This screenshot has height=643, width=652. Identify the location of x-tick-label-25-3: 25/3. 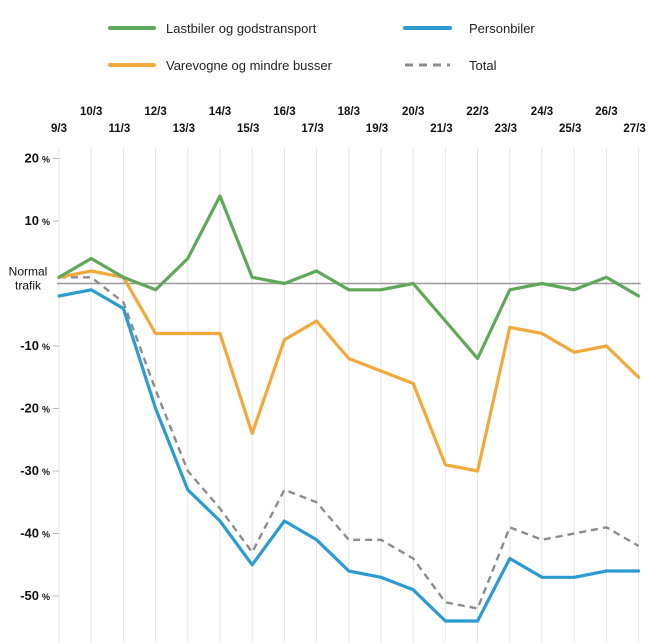
(570, 129).